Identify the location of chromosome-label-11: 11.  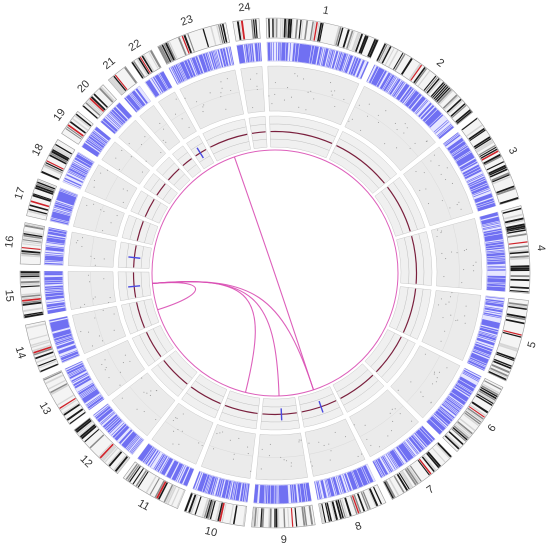
(144, 505).